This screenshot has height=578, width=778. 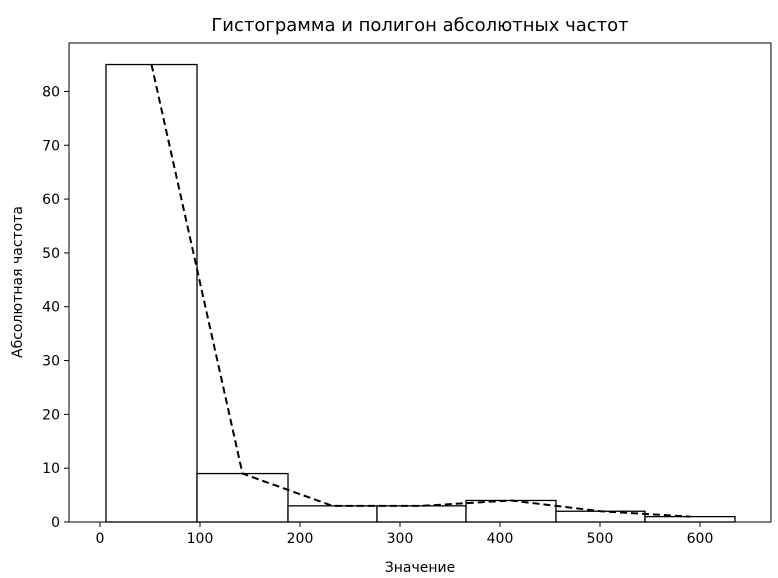 What do you see at coordinates (100, 539) in the screenshot?
I see `x-tick-label: 0` at bounding box center [100, 539].